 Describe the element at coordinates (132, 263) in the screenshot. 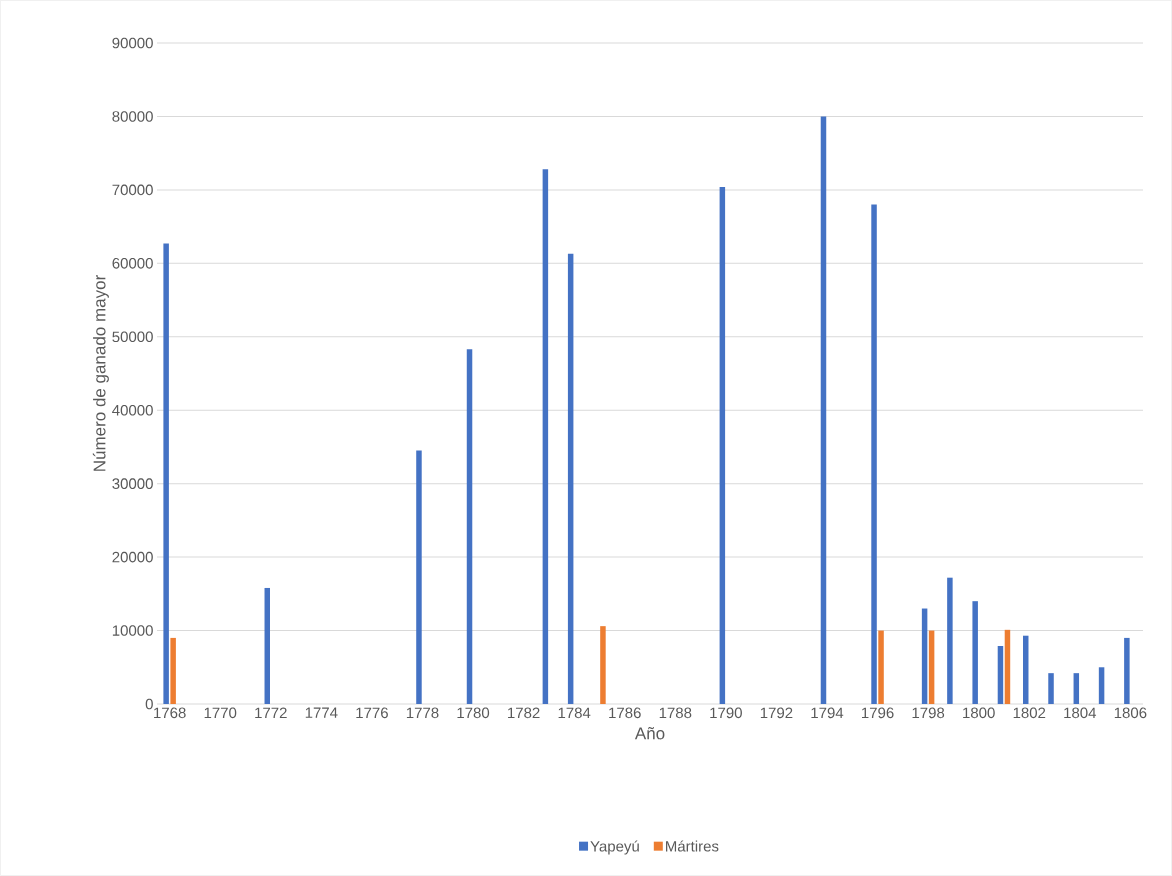

I see `y-tick-label: 60000` at that location.